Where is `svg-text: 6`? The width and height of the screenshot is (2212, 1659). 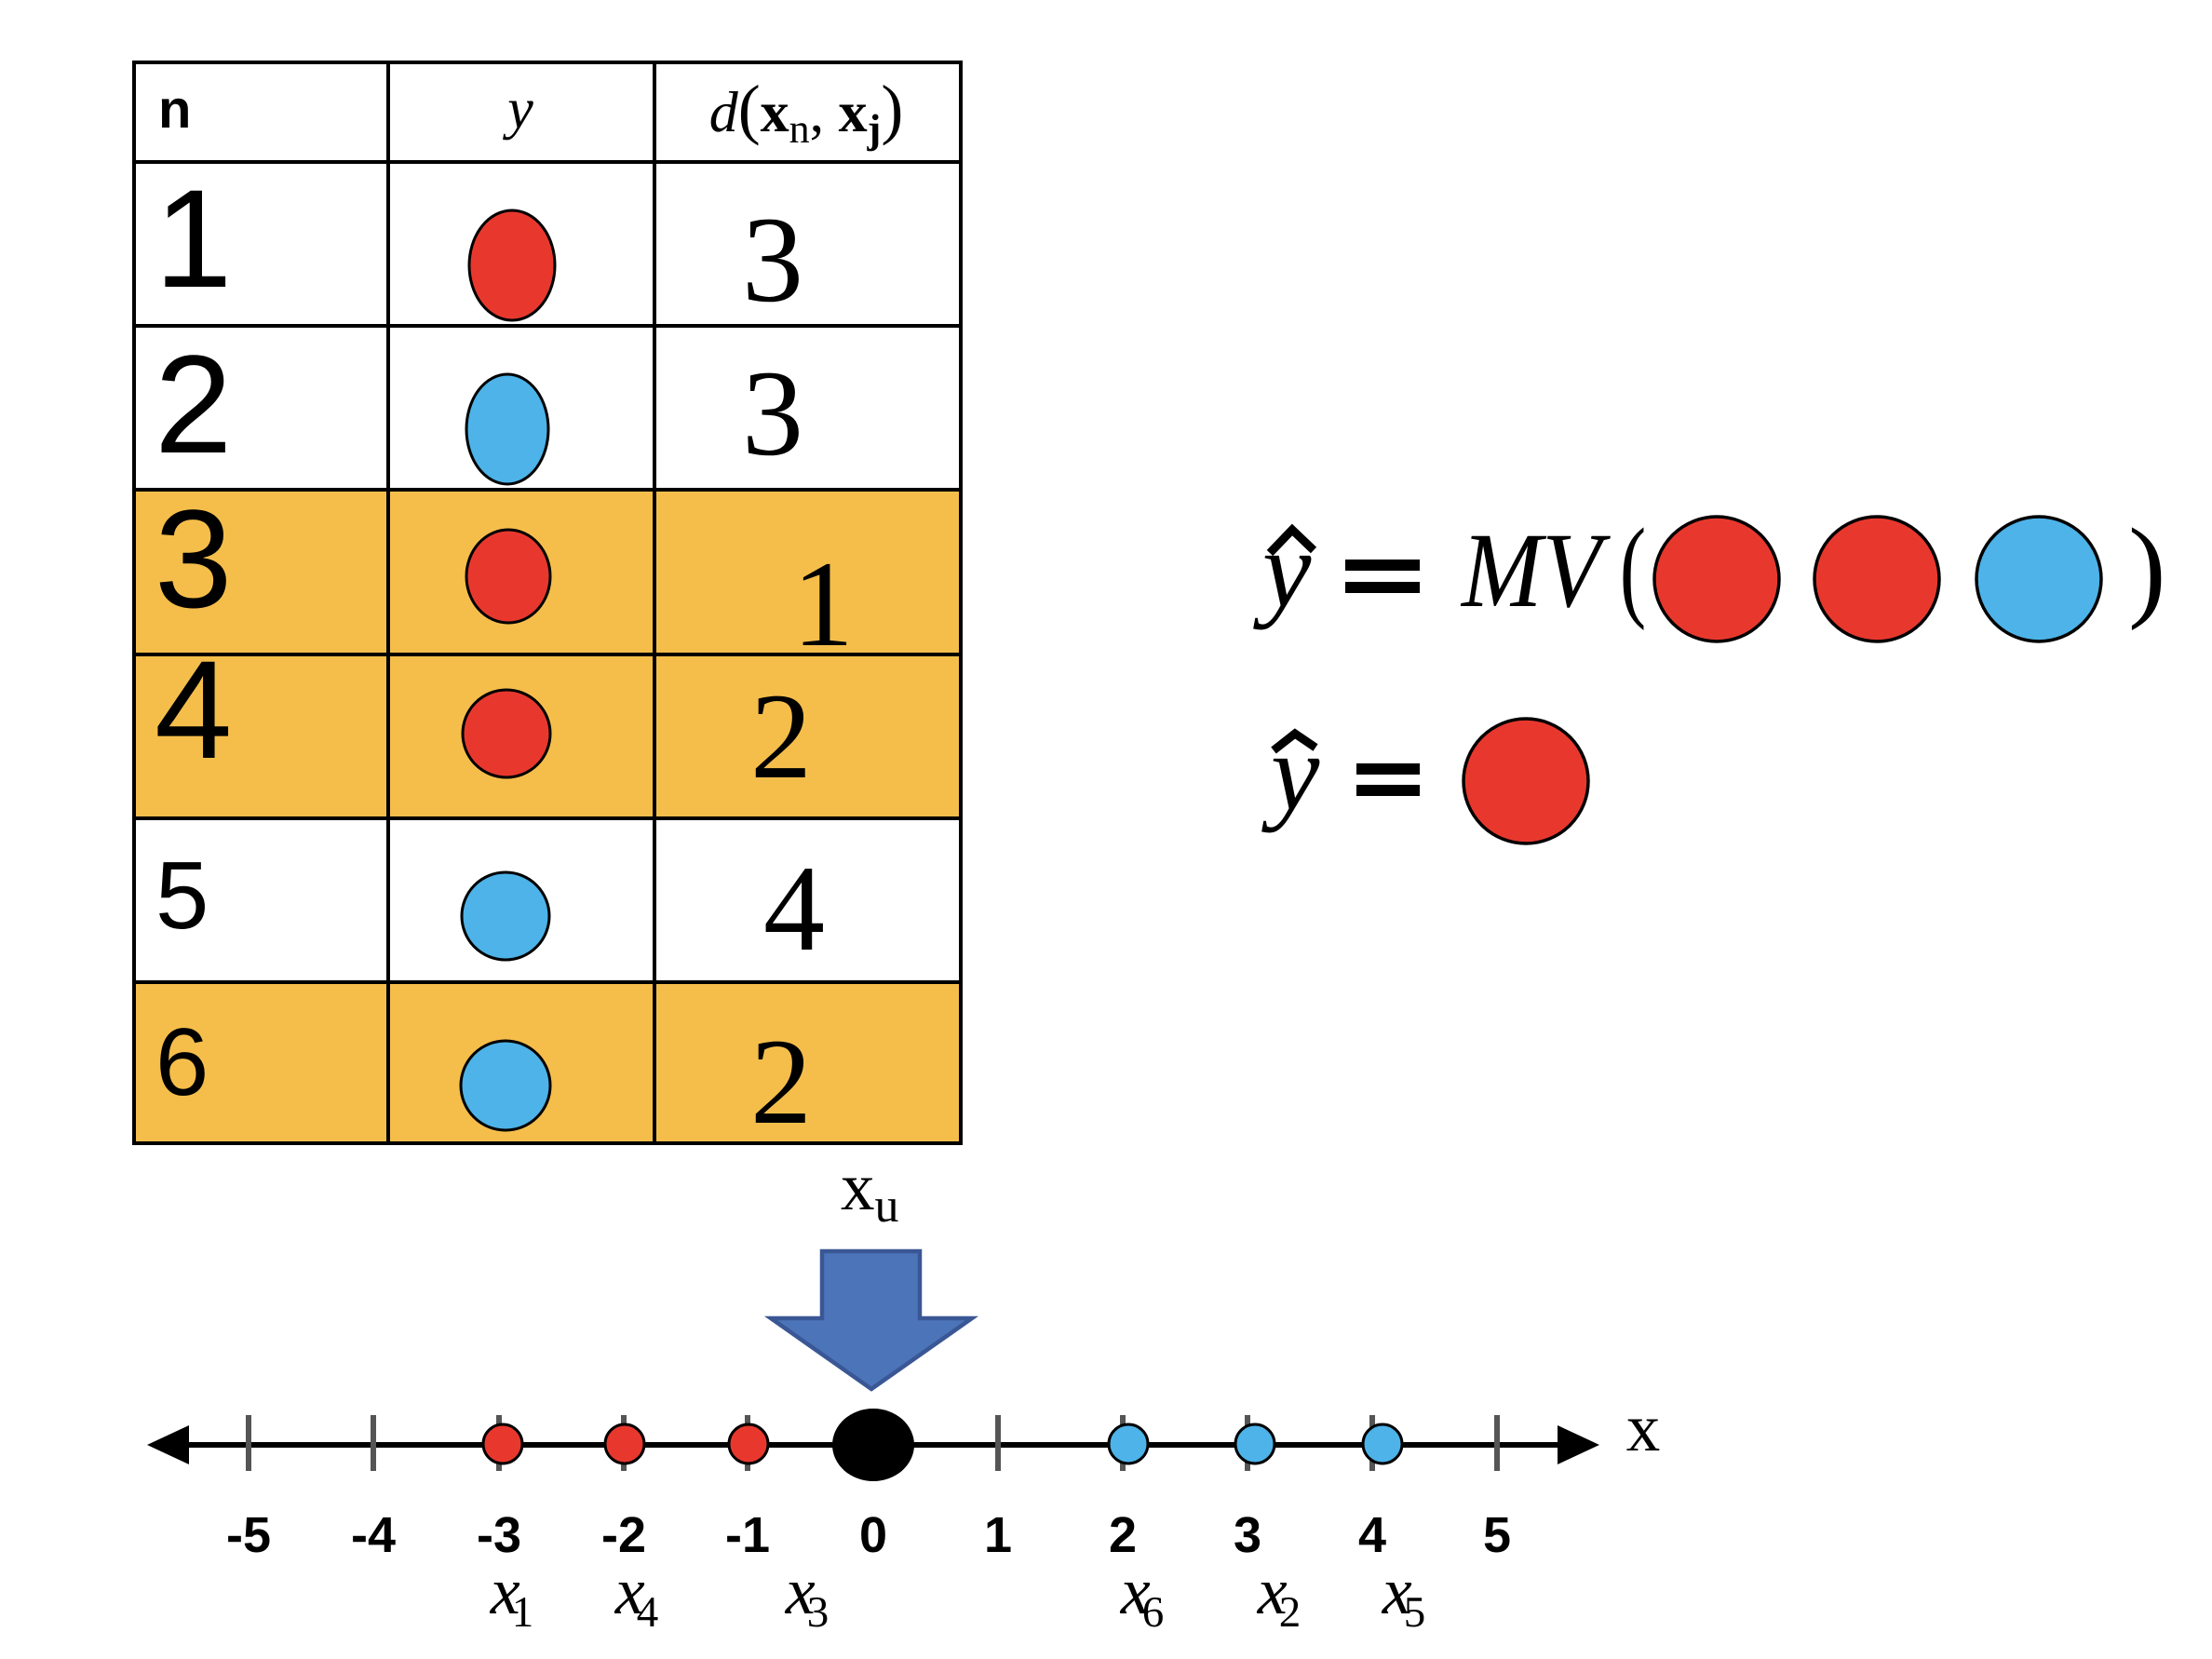 svg-text: 6 is located at coordinates (182, 1061).